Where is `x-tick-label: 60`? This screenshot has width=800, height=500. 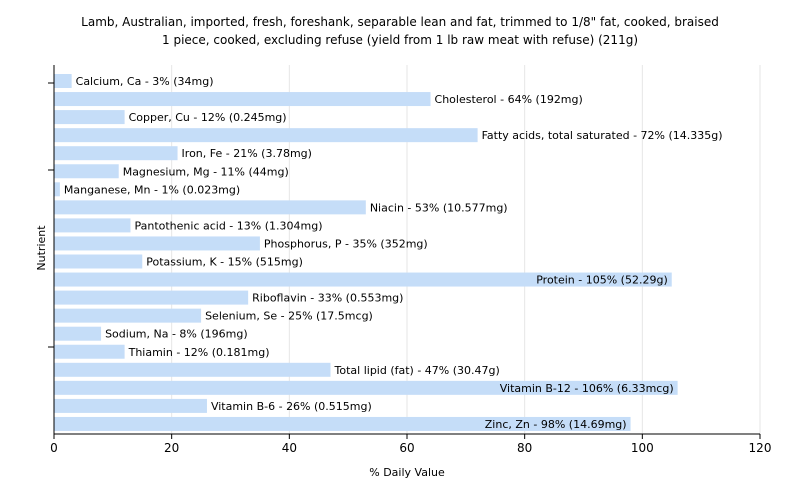 x-tick-label: 60 is located at coordinates (406, 448).